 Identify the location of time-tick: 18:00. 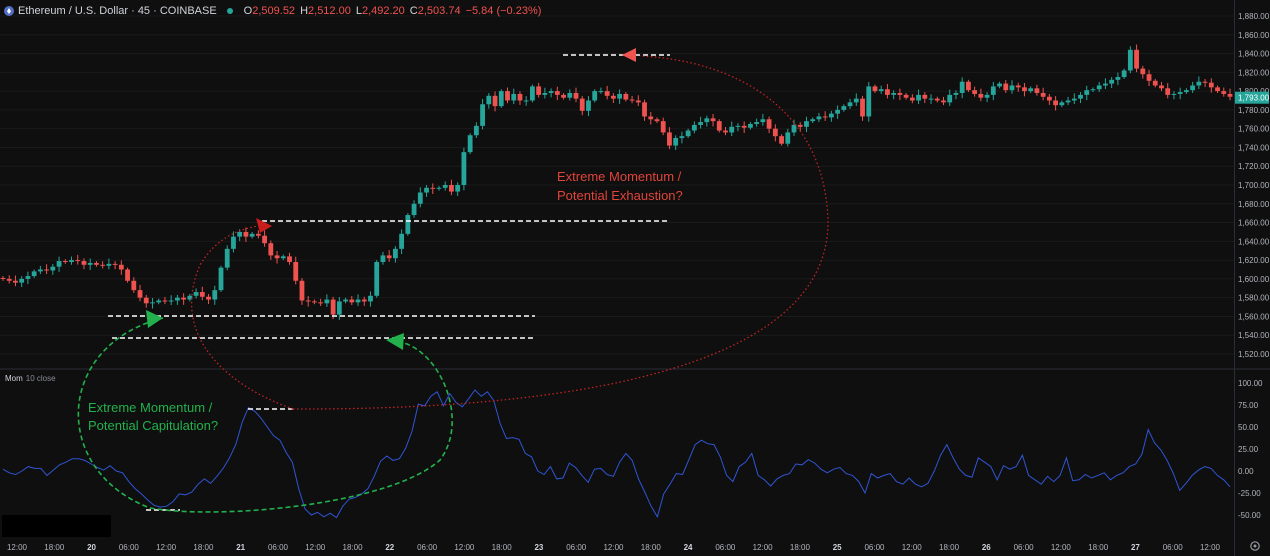
(353, 547).